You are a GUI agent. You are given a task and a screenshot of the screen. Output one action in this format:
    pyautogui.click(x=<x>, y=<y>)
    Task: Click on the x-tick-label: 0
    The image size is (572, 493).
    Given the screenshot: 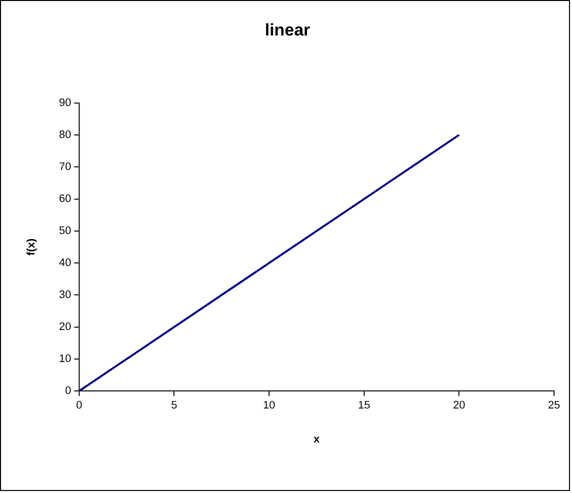 What is the action you would take?
    pyautogui.click(x=79, y=406)
    